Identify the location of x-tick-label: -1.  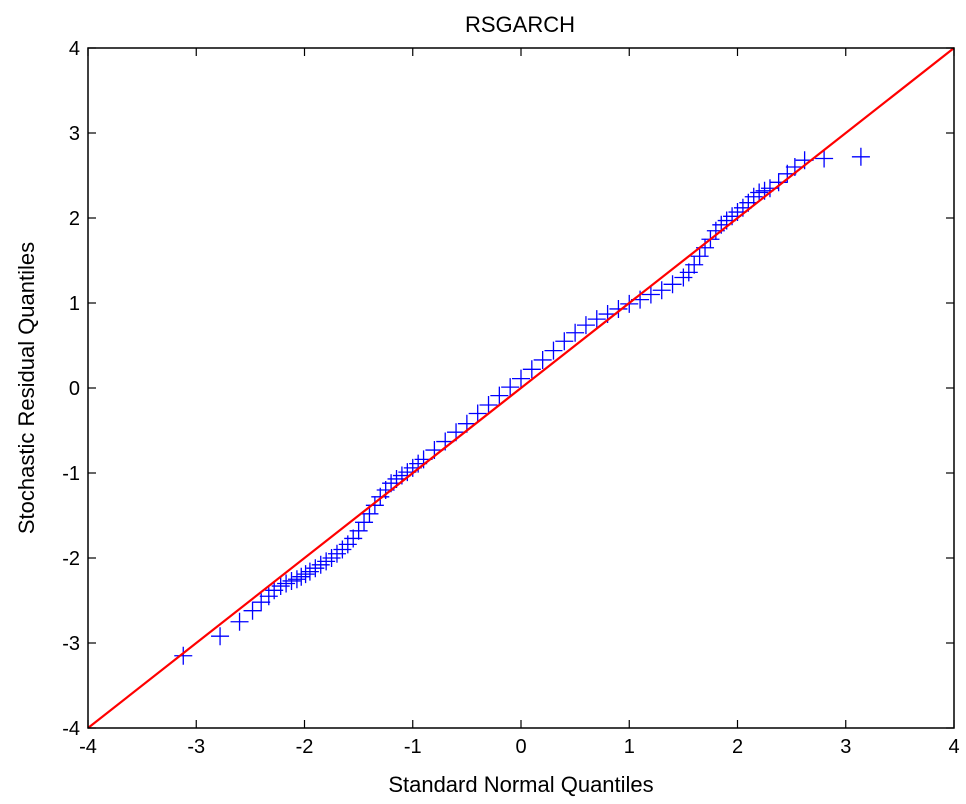
(413, 747).